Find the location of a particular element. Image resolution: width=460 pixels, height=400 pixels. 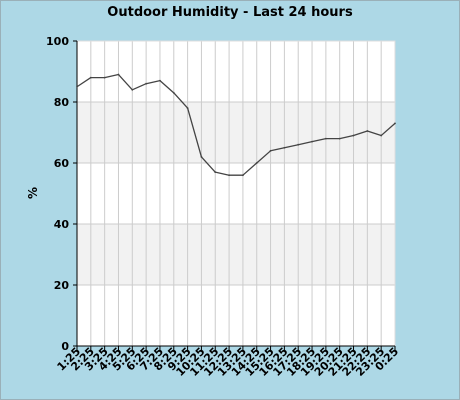

y-tick-label: 60 is located at coordinates (62, 163).